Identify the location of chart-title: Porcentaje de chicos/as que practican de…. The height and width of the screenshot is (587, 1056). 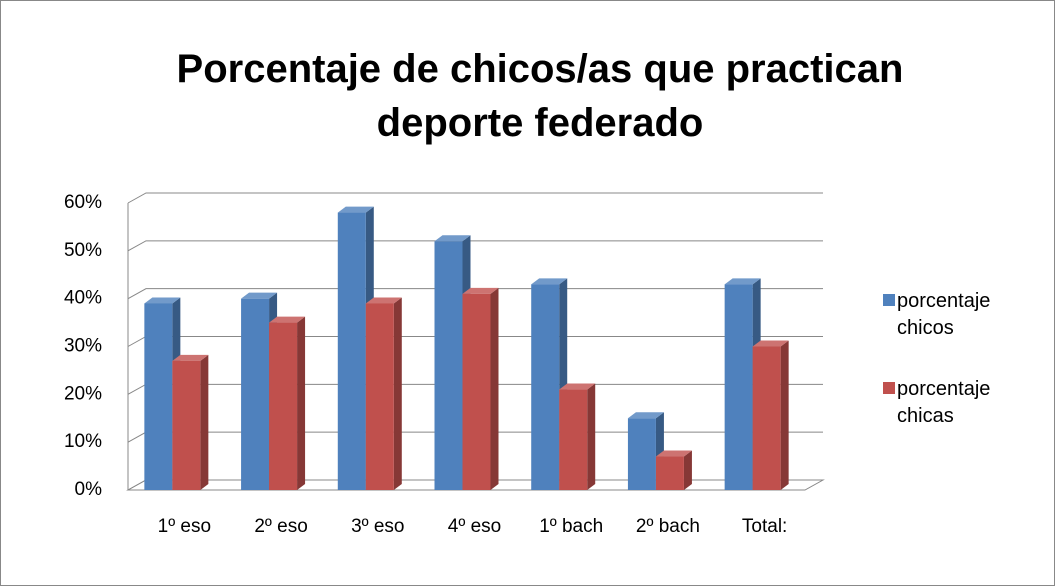
(540, 96).